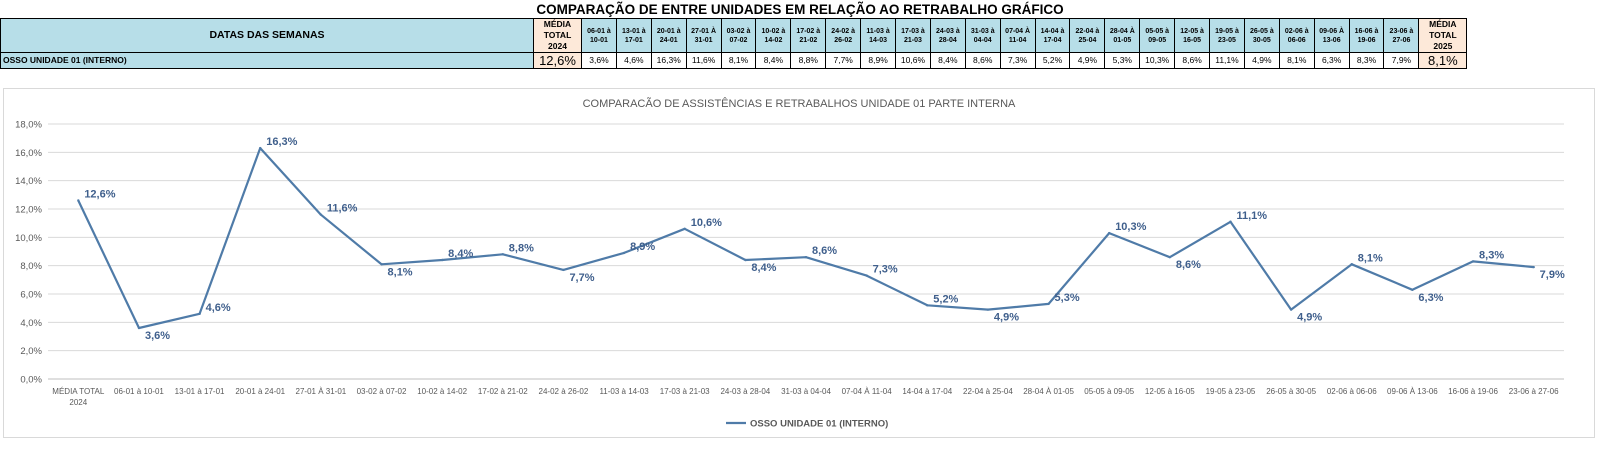 The width and height of the screenshot is (1600, 459). I want to click on header-text: 14-04 à, so click(1052, 31).